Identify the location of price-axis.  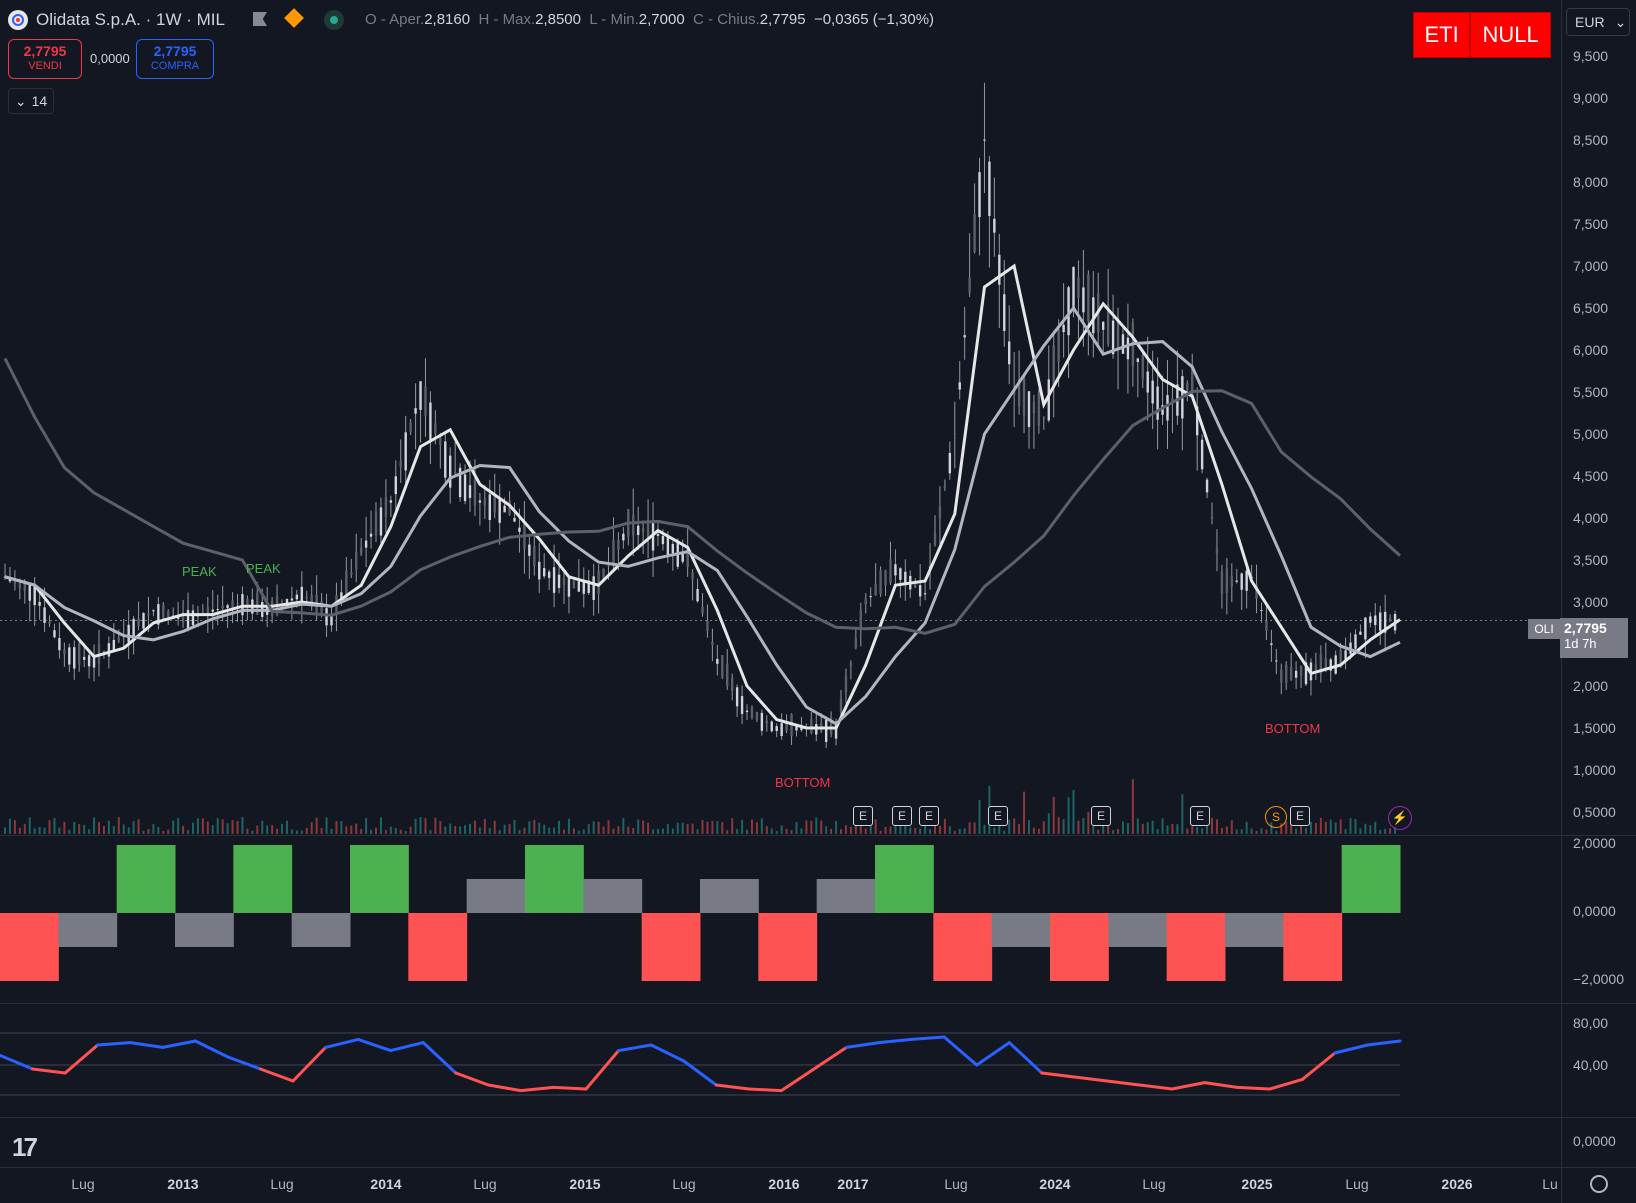
(1598, 601).